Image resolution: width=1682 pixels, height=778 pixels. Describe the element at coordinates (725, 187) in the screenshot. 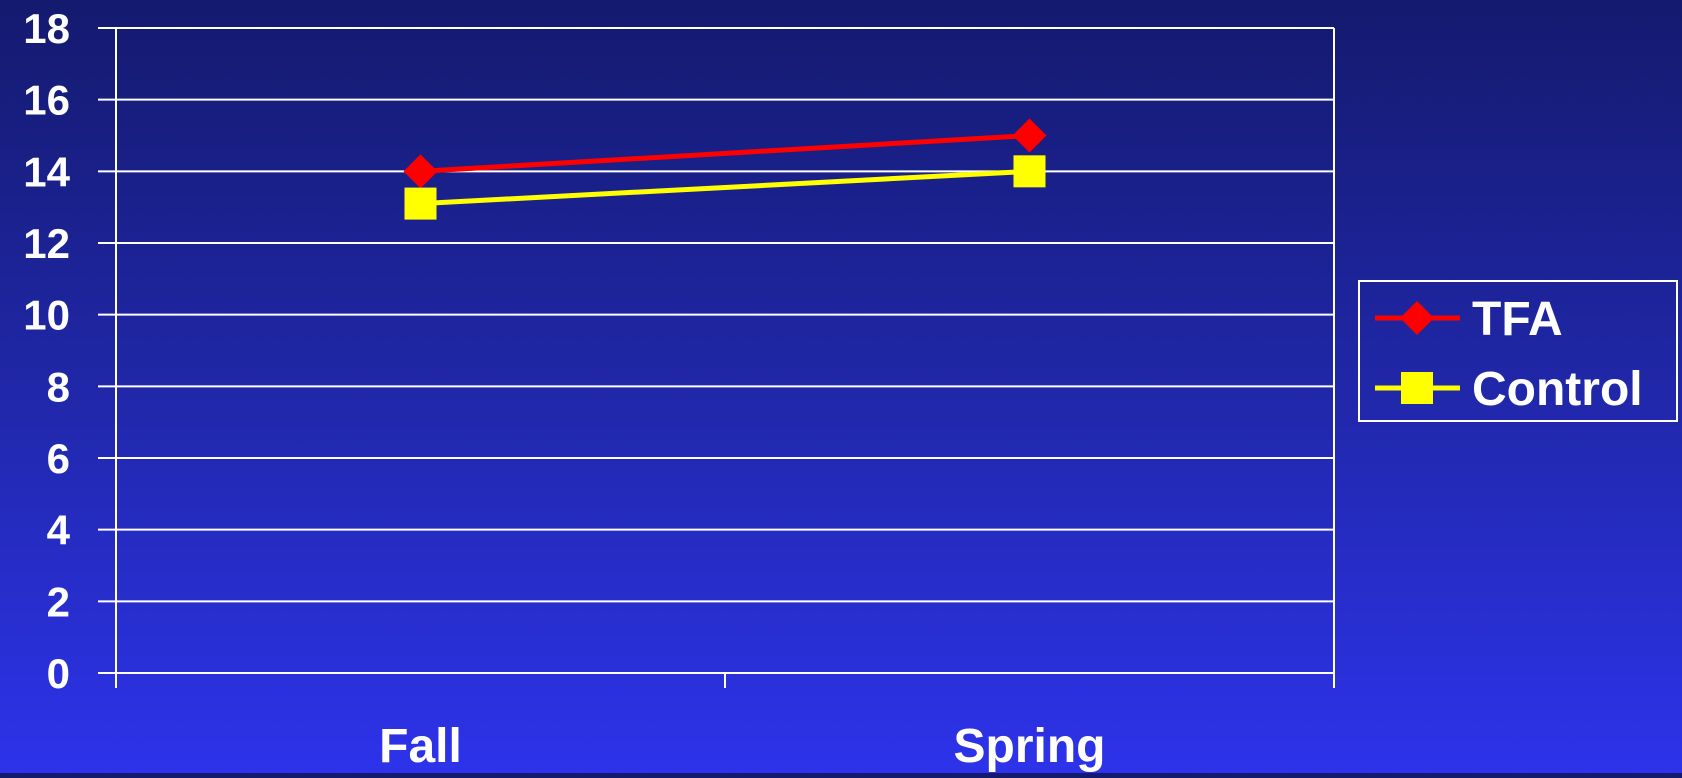

I see `series-line-control` at that location.